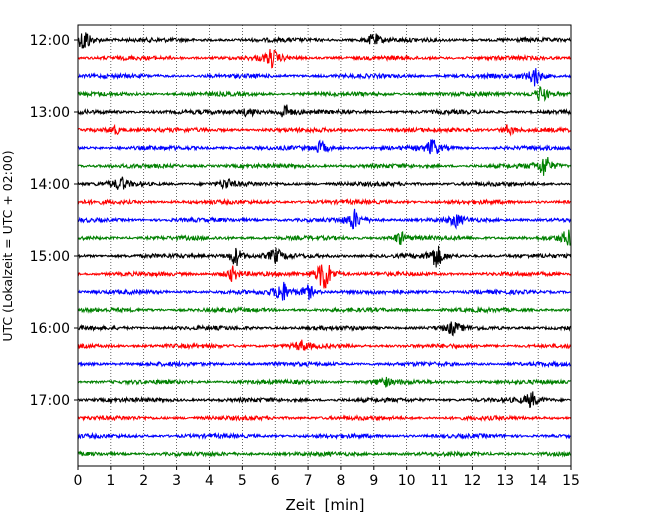 The image size is (650, 520). I want to click on y-tick-label: 15:00, so click(50, 257).